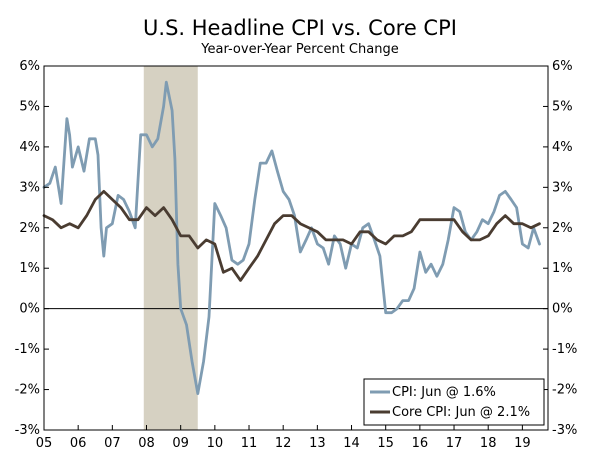 This screenshot has width=600, height=457. I want to click on x-tick-label: 09, so click(180, 443).